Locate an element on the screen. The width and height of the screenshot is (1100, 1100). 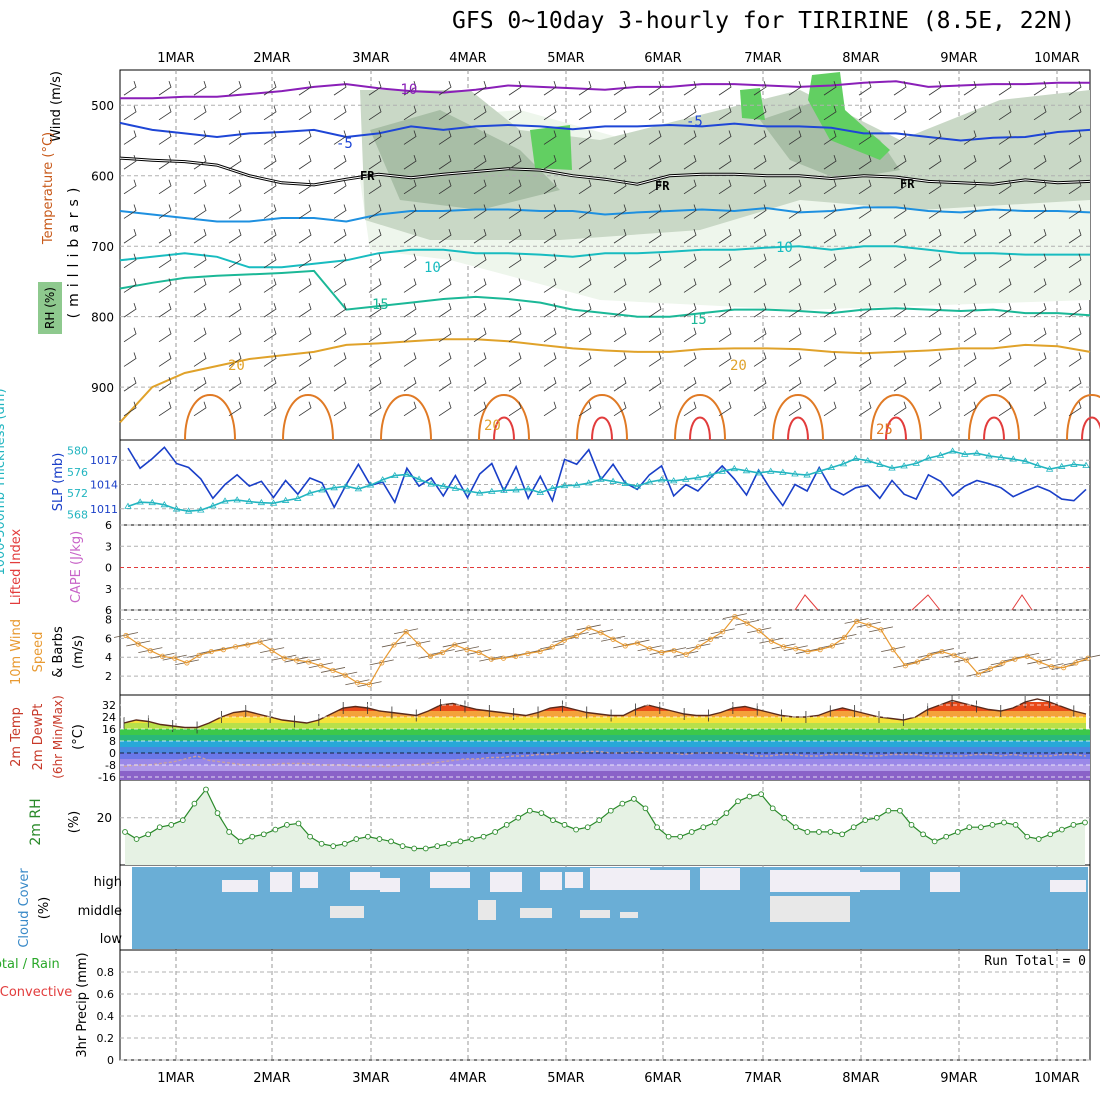
wind-axis-label: Wind (m/s) is located at coordinates (56, 106).